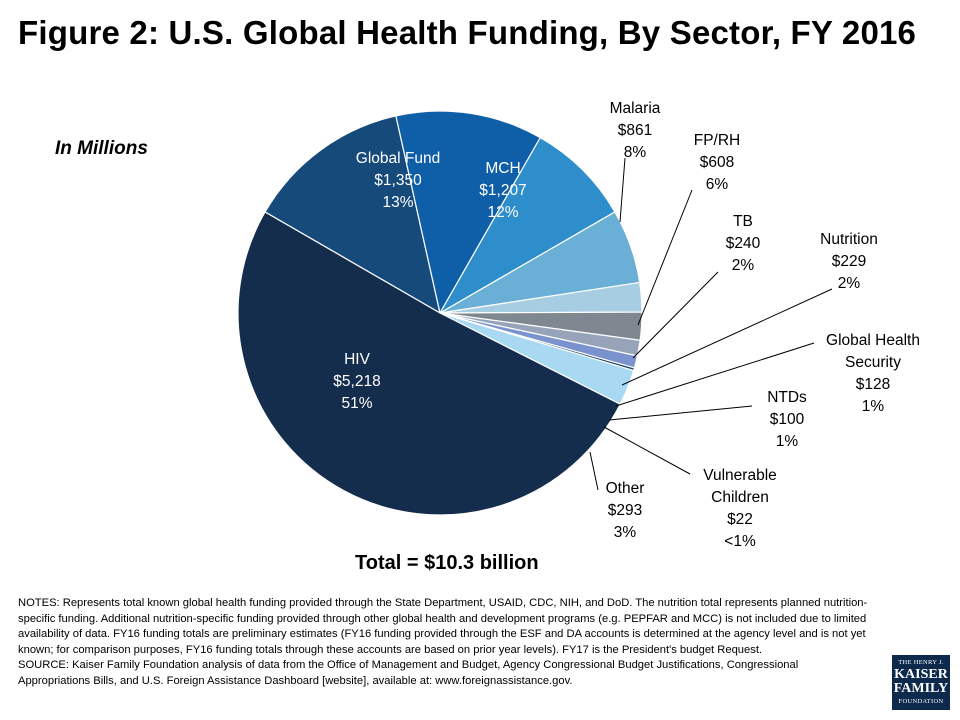 This screenshot has width=960, height=720. Describe the element at coordinates (690, 488) in the screenshot. I see `slice-label-vulnerable-children: Vulnerable Children $22 <1%` at that location.